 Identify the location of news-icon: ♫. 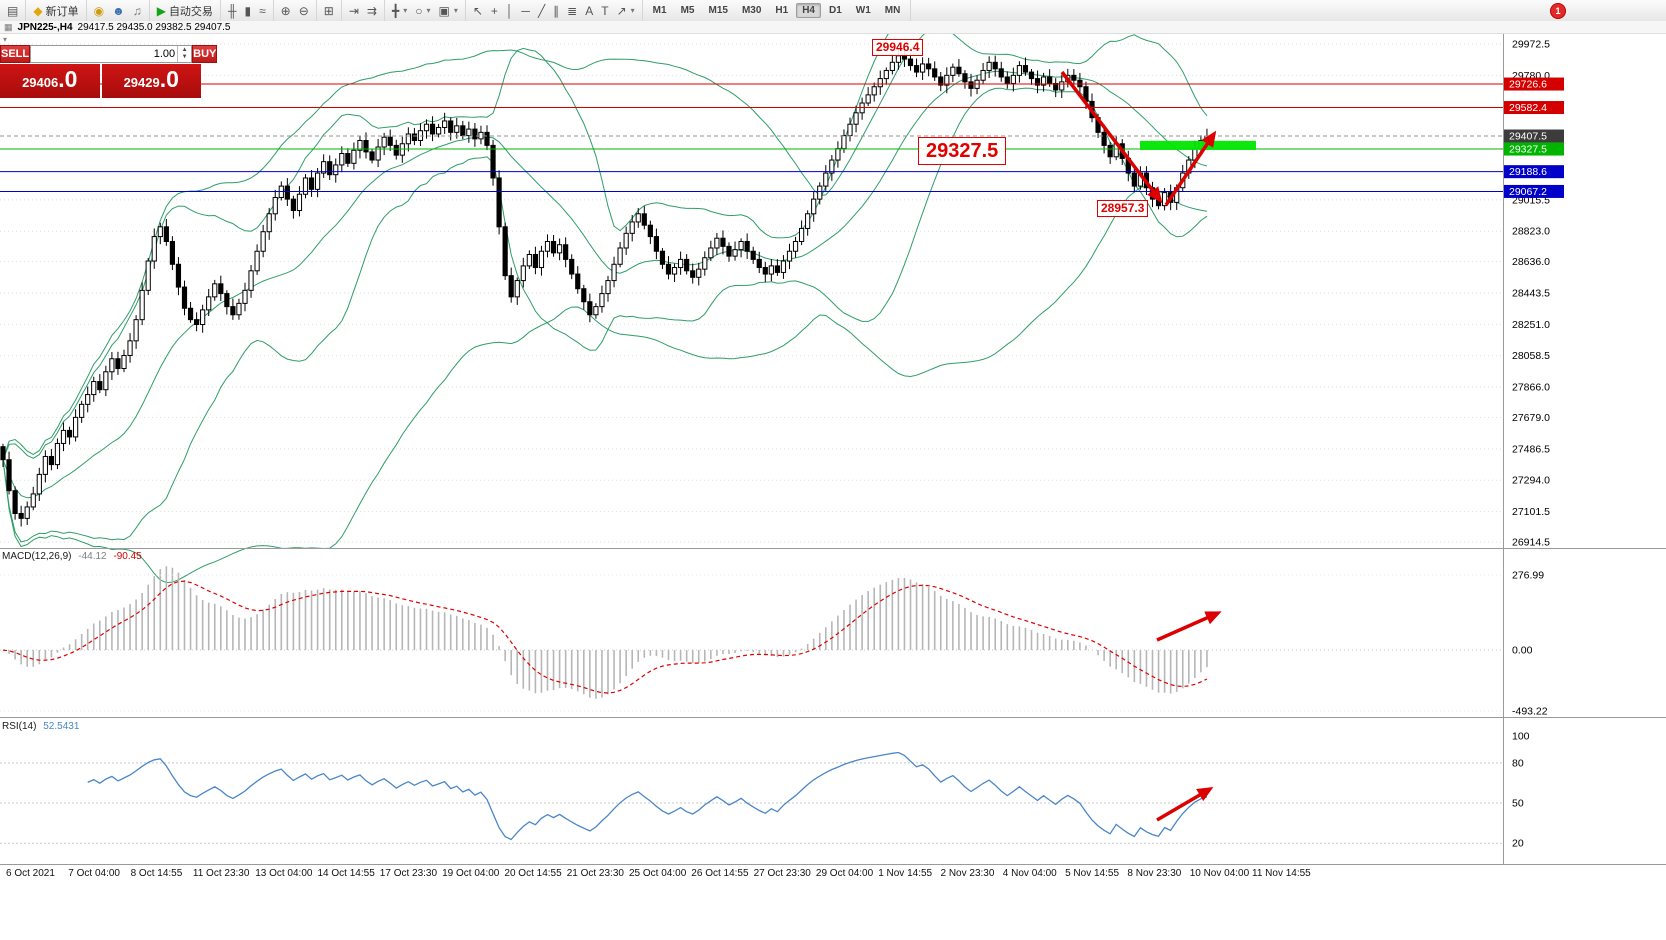
(137, 10).